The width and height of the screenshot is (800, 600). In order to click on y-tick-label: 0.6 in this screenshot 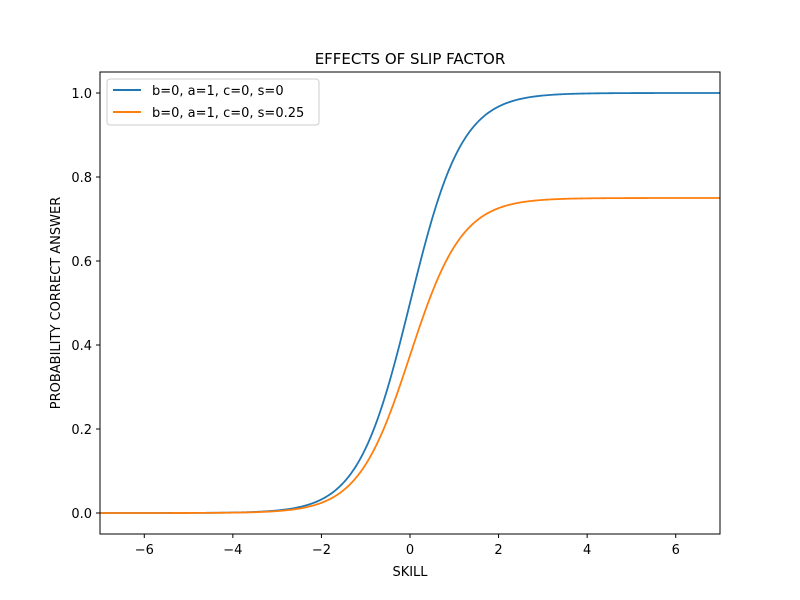, I will do `click(81, 262)`.